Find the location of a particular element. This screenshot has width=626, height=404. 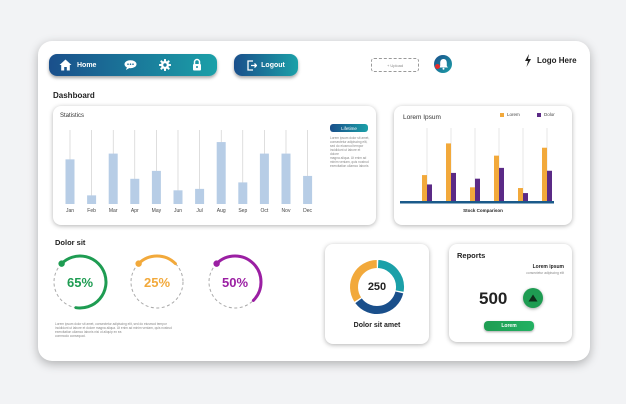

note-line: minim veniam, quis nostrud is located at coordinates (349, 162).